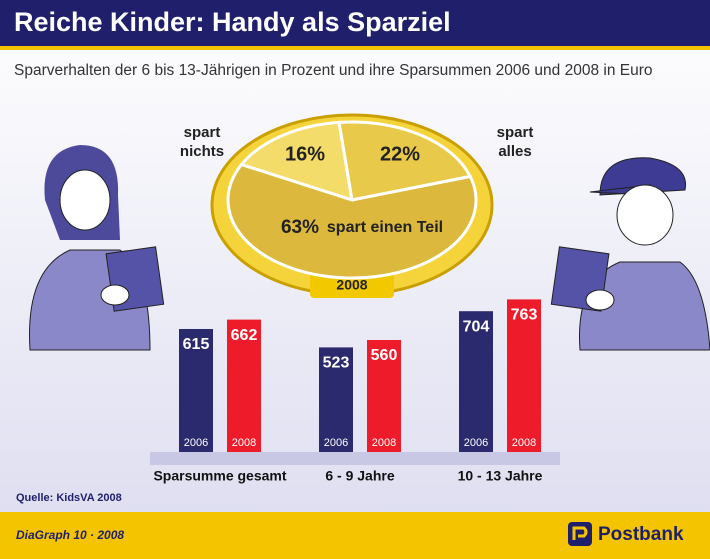  Describe the element at coordinates (196, 344) in the screenshot. I see `bar-value-label: 615` at that location.